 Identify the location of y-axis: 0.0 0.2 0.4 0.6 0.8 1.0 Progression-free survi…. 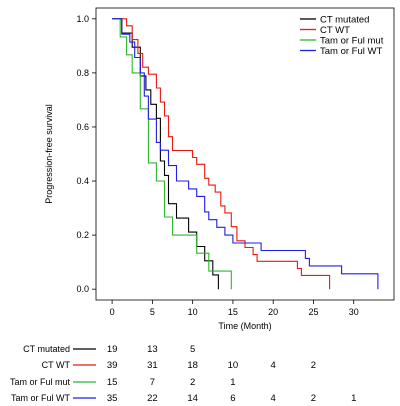
(70, 154).